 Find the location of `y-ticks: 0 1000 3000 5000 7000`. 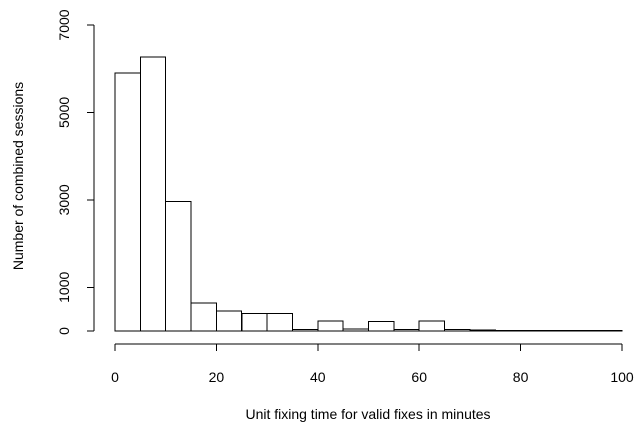

y-ticks: 0 1000 3000 5000 7000 is located at coordinates (75, 172).